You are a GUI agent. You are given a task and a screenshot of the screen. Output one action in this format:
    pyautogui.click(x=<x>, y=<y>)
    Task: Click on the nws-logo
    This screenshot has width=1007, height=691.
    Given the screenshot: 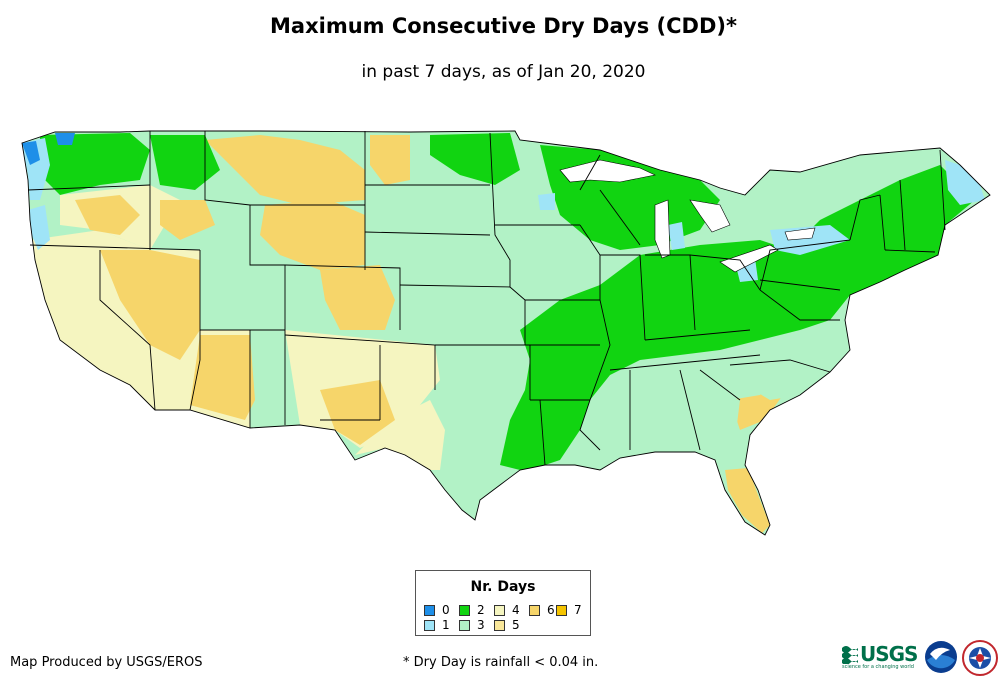 What is the action you would take?
    pyautogui.click(x=980, y=658)
    